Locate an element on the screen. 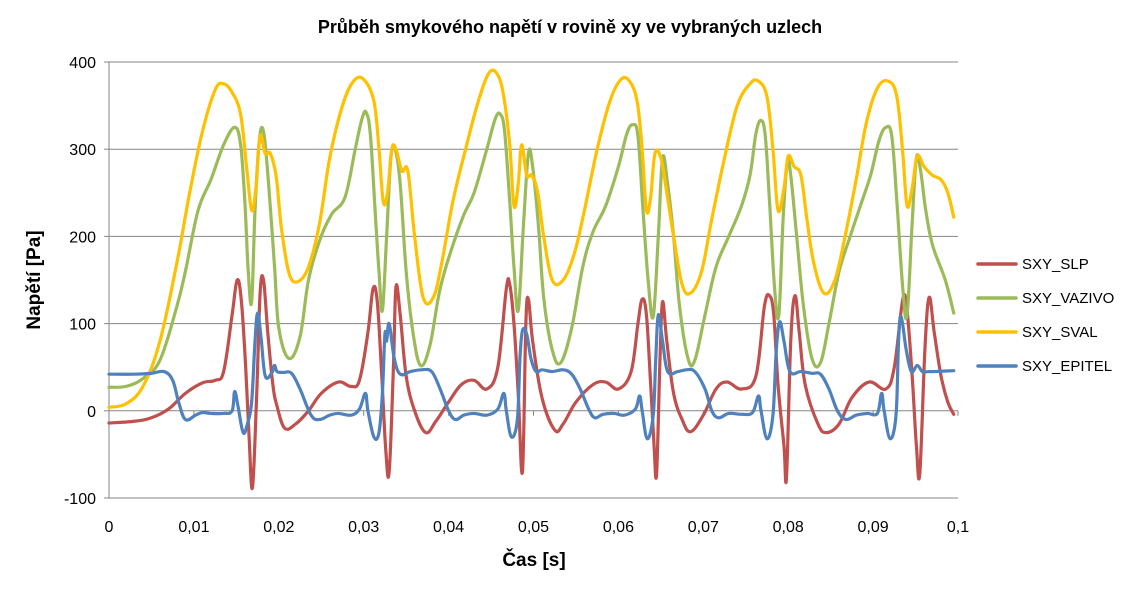 The height and width of the screenshot is (589, 1141). x-tick-label: 0,04 is located at coordinates (448, 527).